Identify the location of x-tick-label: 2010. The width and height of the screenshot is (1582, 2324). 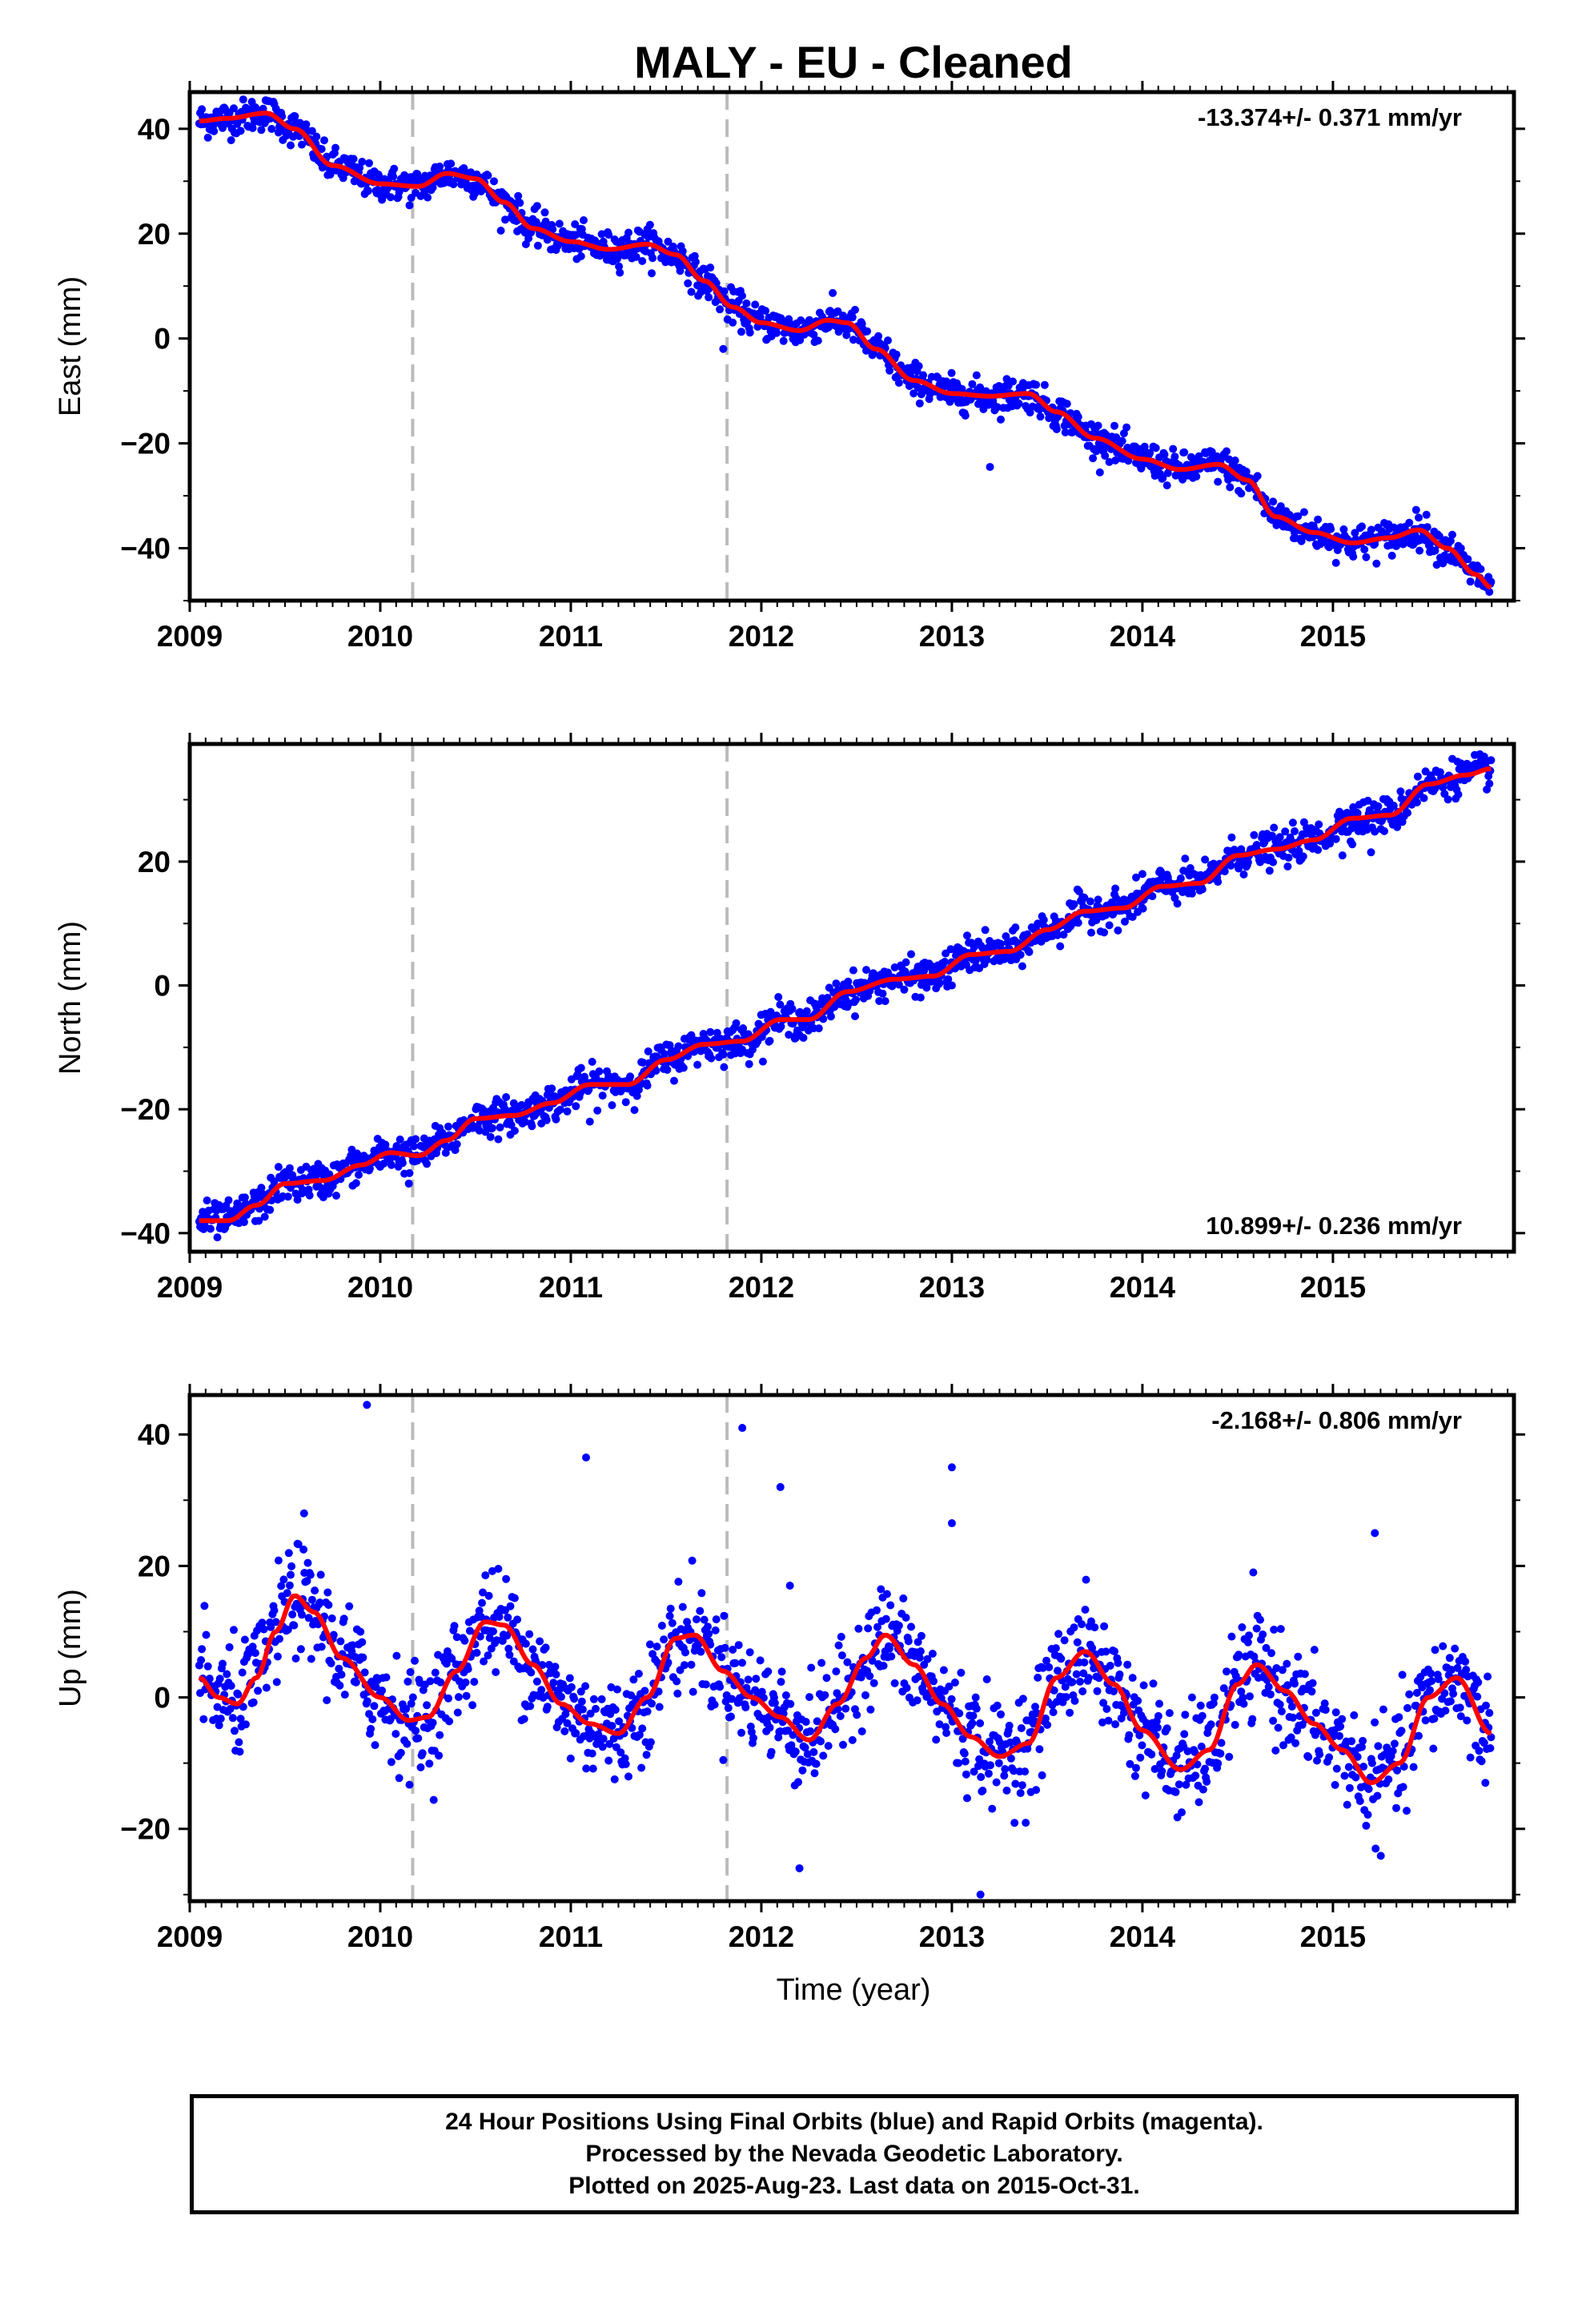
(380, 1287).